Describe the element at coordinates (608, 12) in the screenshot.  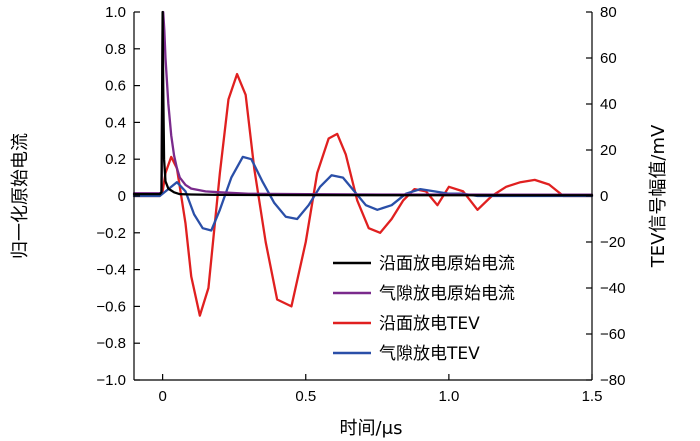
I see `y-right-tick-label: 80` at that location.